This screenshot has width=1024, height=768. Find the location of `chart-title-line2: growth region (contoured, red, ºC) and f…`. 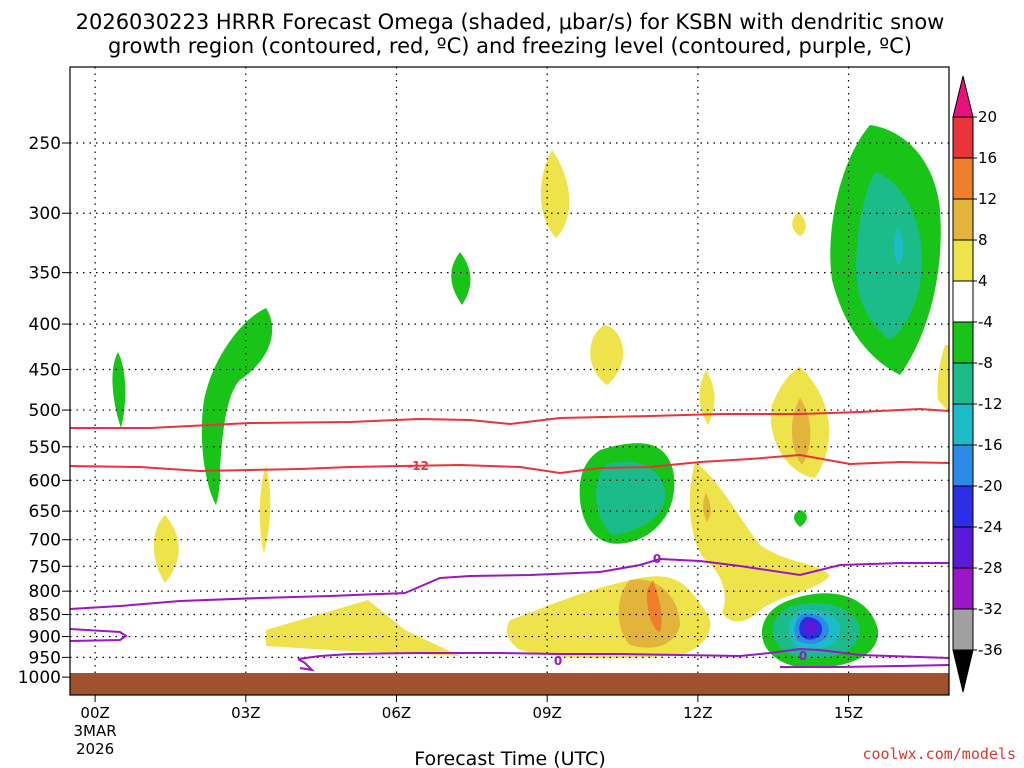

chart-title-line2: growth region (contoured, red, ºC) and f… is located at coordinates (510, 46).